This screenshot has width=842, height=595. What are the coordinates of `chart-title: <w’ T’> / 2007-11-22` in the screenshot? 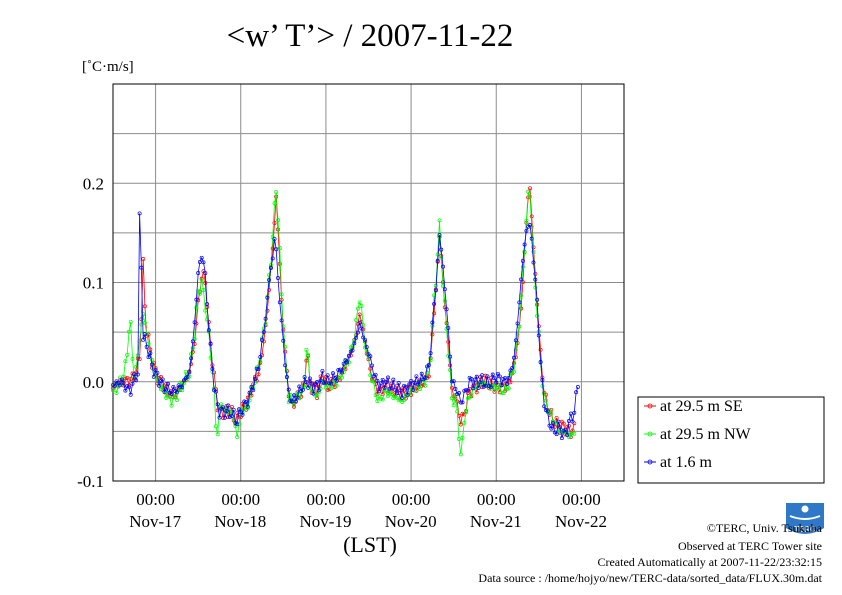 It's located at (370, 36).